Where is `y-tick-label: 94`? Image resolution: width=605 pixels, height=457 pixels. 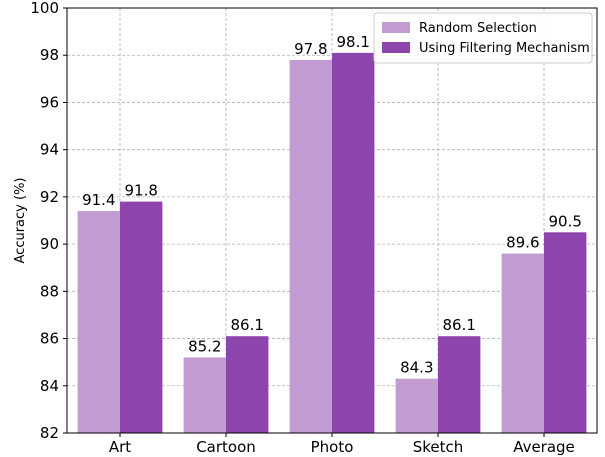
y-tick-label: 94 is located at coordinates (49, 150).